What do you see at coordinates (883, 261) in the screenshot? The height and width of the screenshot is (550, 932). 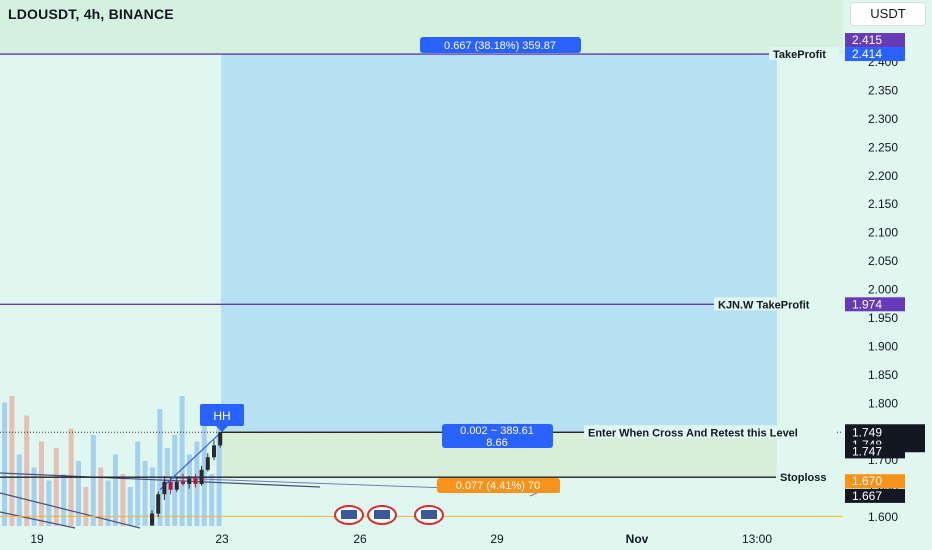 I see `price-tick-label: 2.050` at bounding box center [883, 261].